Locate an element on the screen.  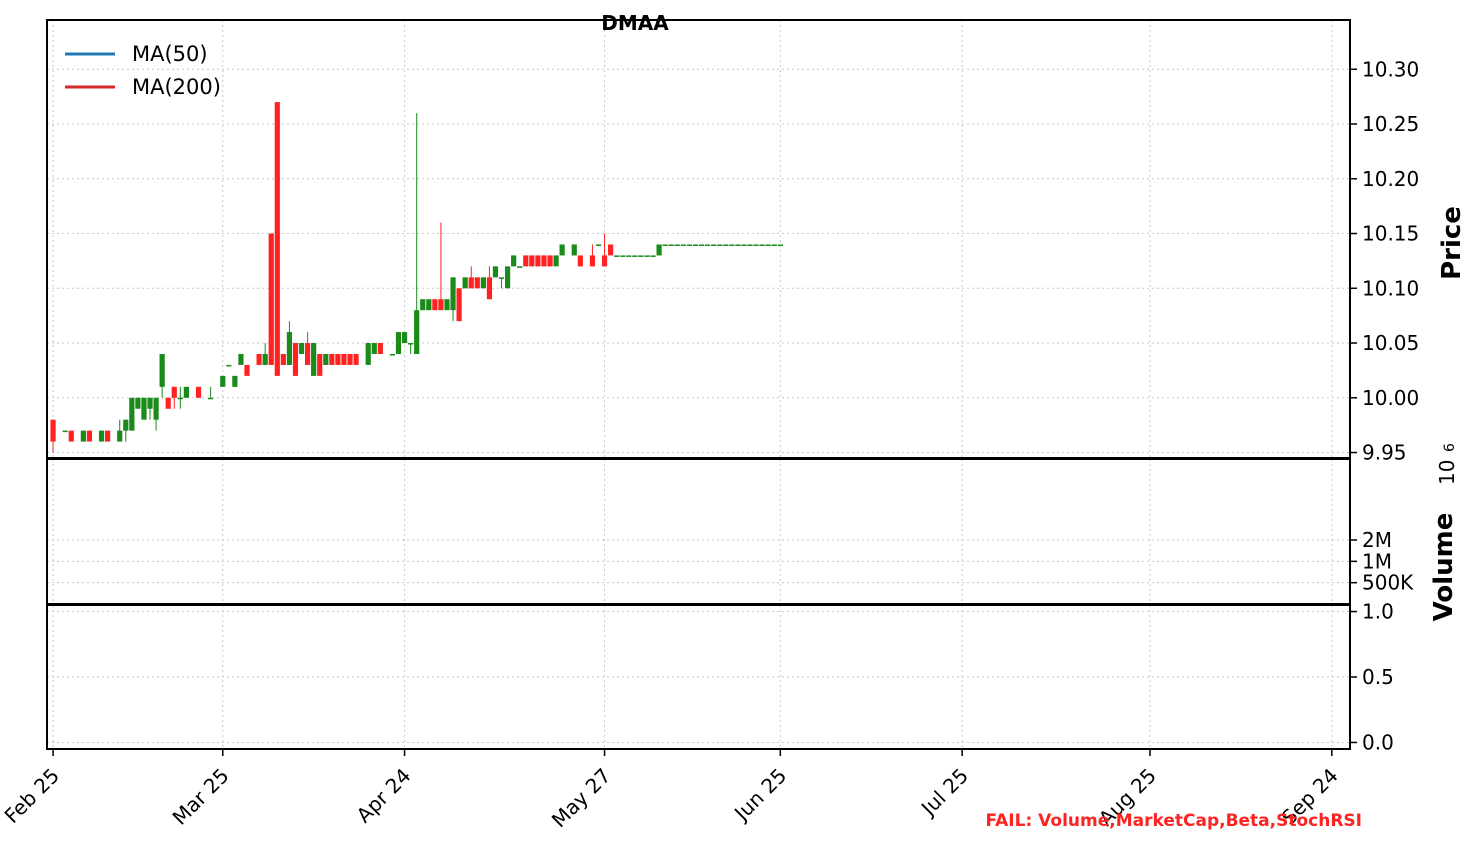
price-tick-label: 10.05 is located at coordinates (1390, 343).